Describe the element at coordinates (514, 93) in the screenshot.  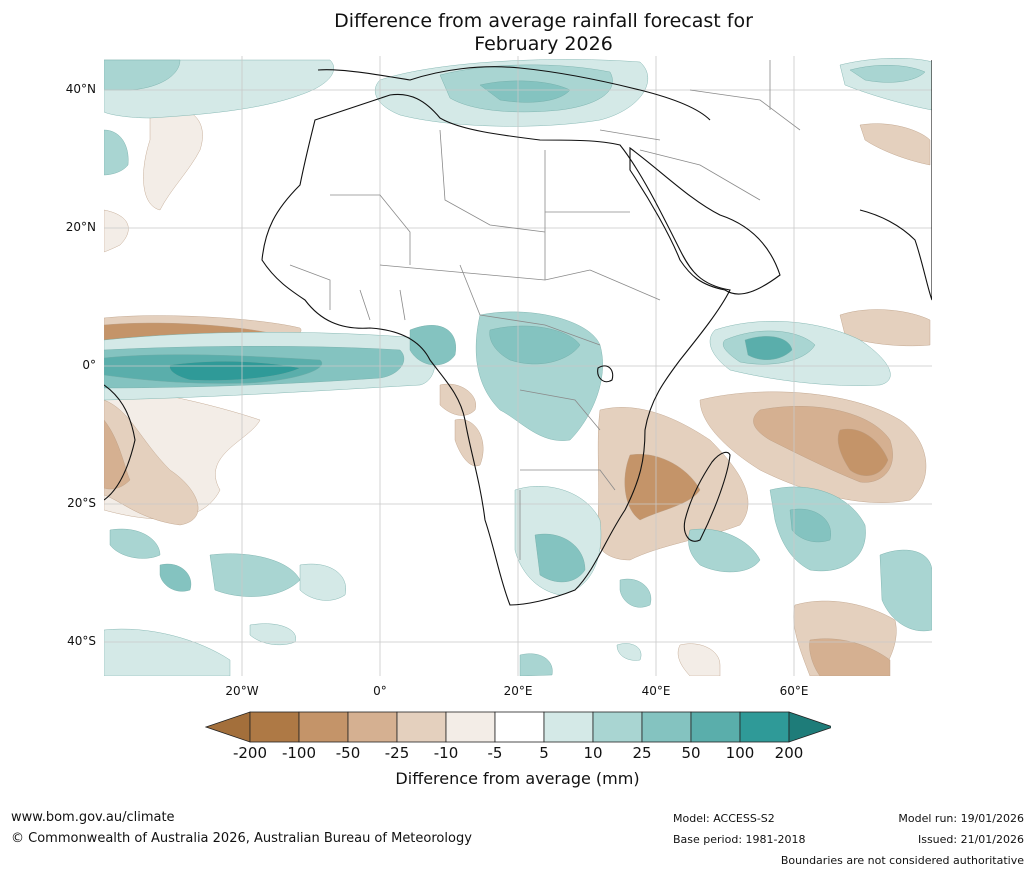
I see `europe-coastline` at that location.